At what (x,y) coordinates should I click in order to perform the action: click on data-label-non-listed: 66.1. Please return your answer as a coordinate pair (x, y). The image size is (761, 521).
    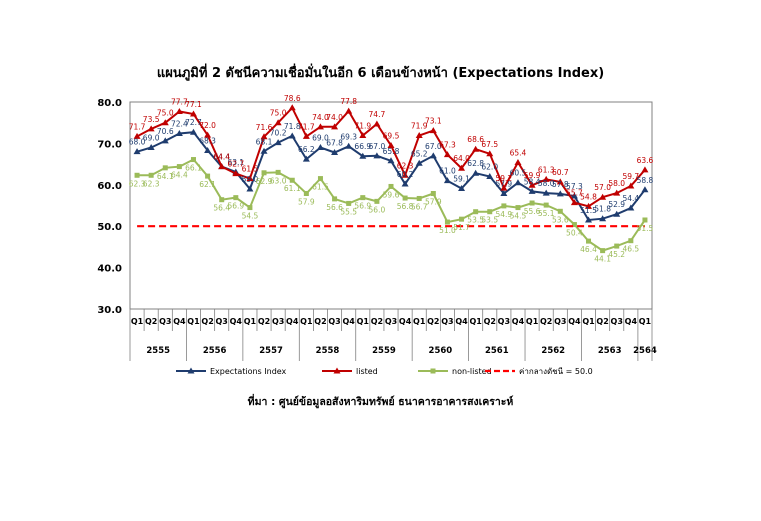
    Looking at the image, I should click on (193, 168).